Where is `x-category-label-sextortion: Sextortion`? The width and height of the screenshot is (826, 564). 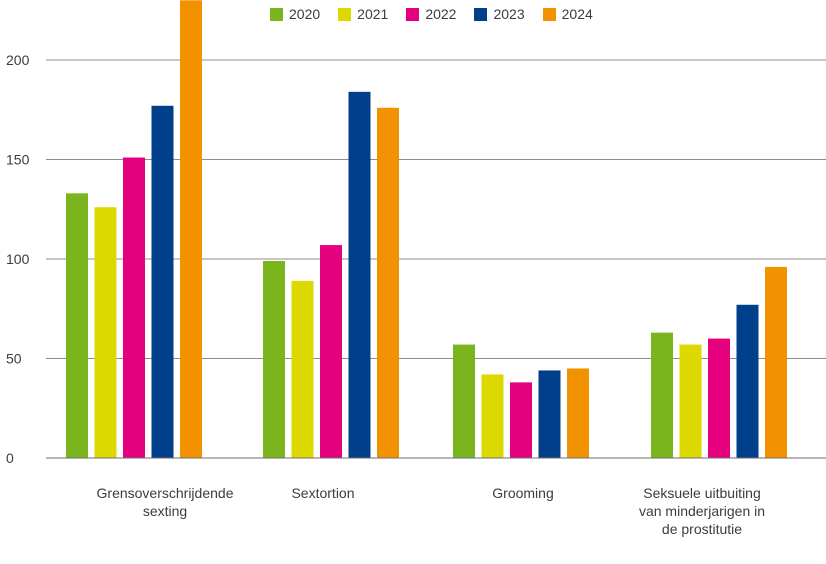
x-category-label-sextortion: Sextortion is located at coordinates (323, 493).